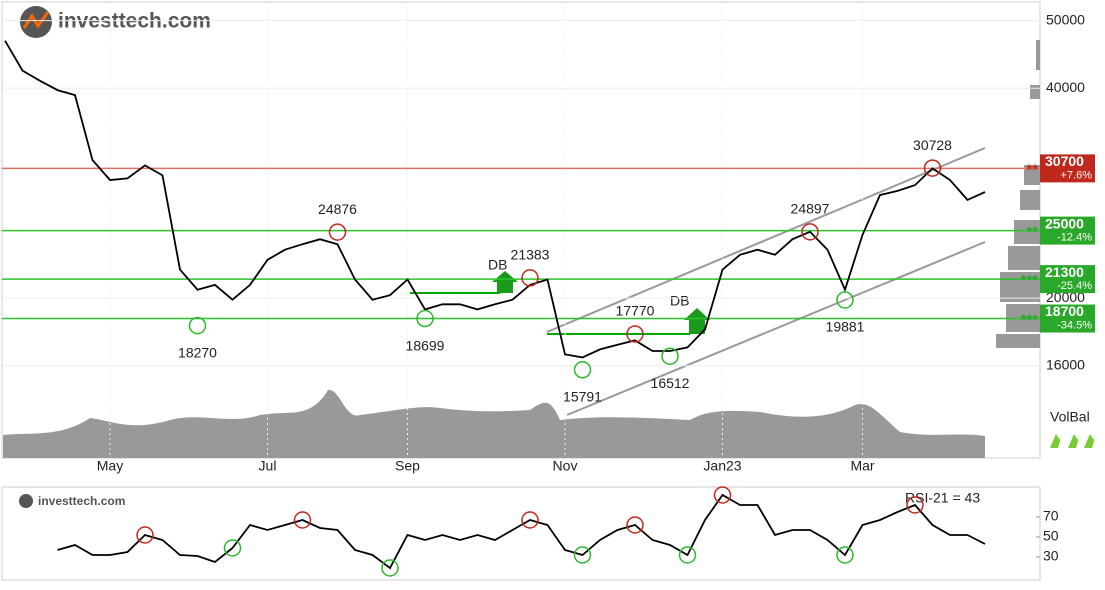  What do you see at coordinates (1051, 536) in the screenshot?
I see `rsi-tick-label: 50` at bounding box center [1051, 536].